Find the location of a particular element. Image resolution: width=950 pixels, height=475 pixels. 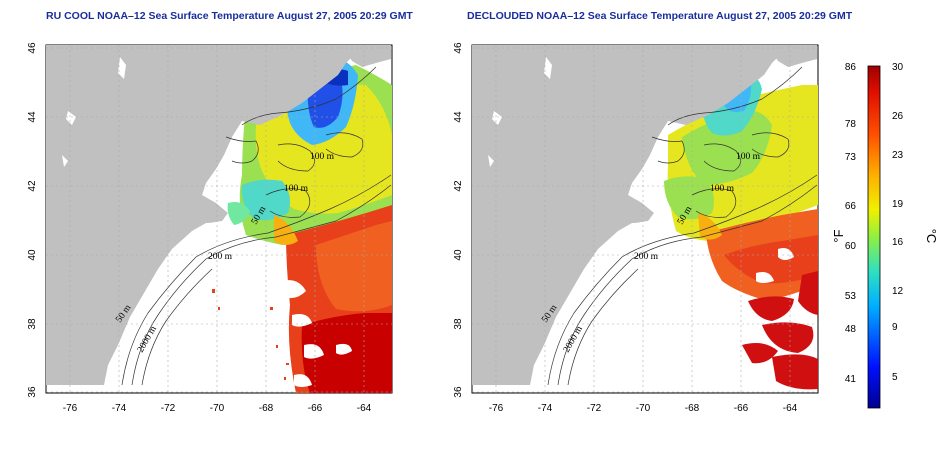

colorbar-c-label: 9 is located at coordinates (895, 327).